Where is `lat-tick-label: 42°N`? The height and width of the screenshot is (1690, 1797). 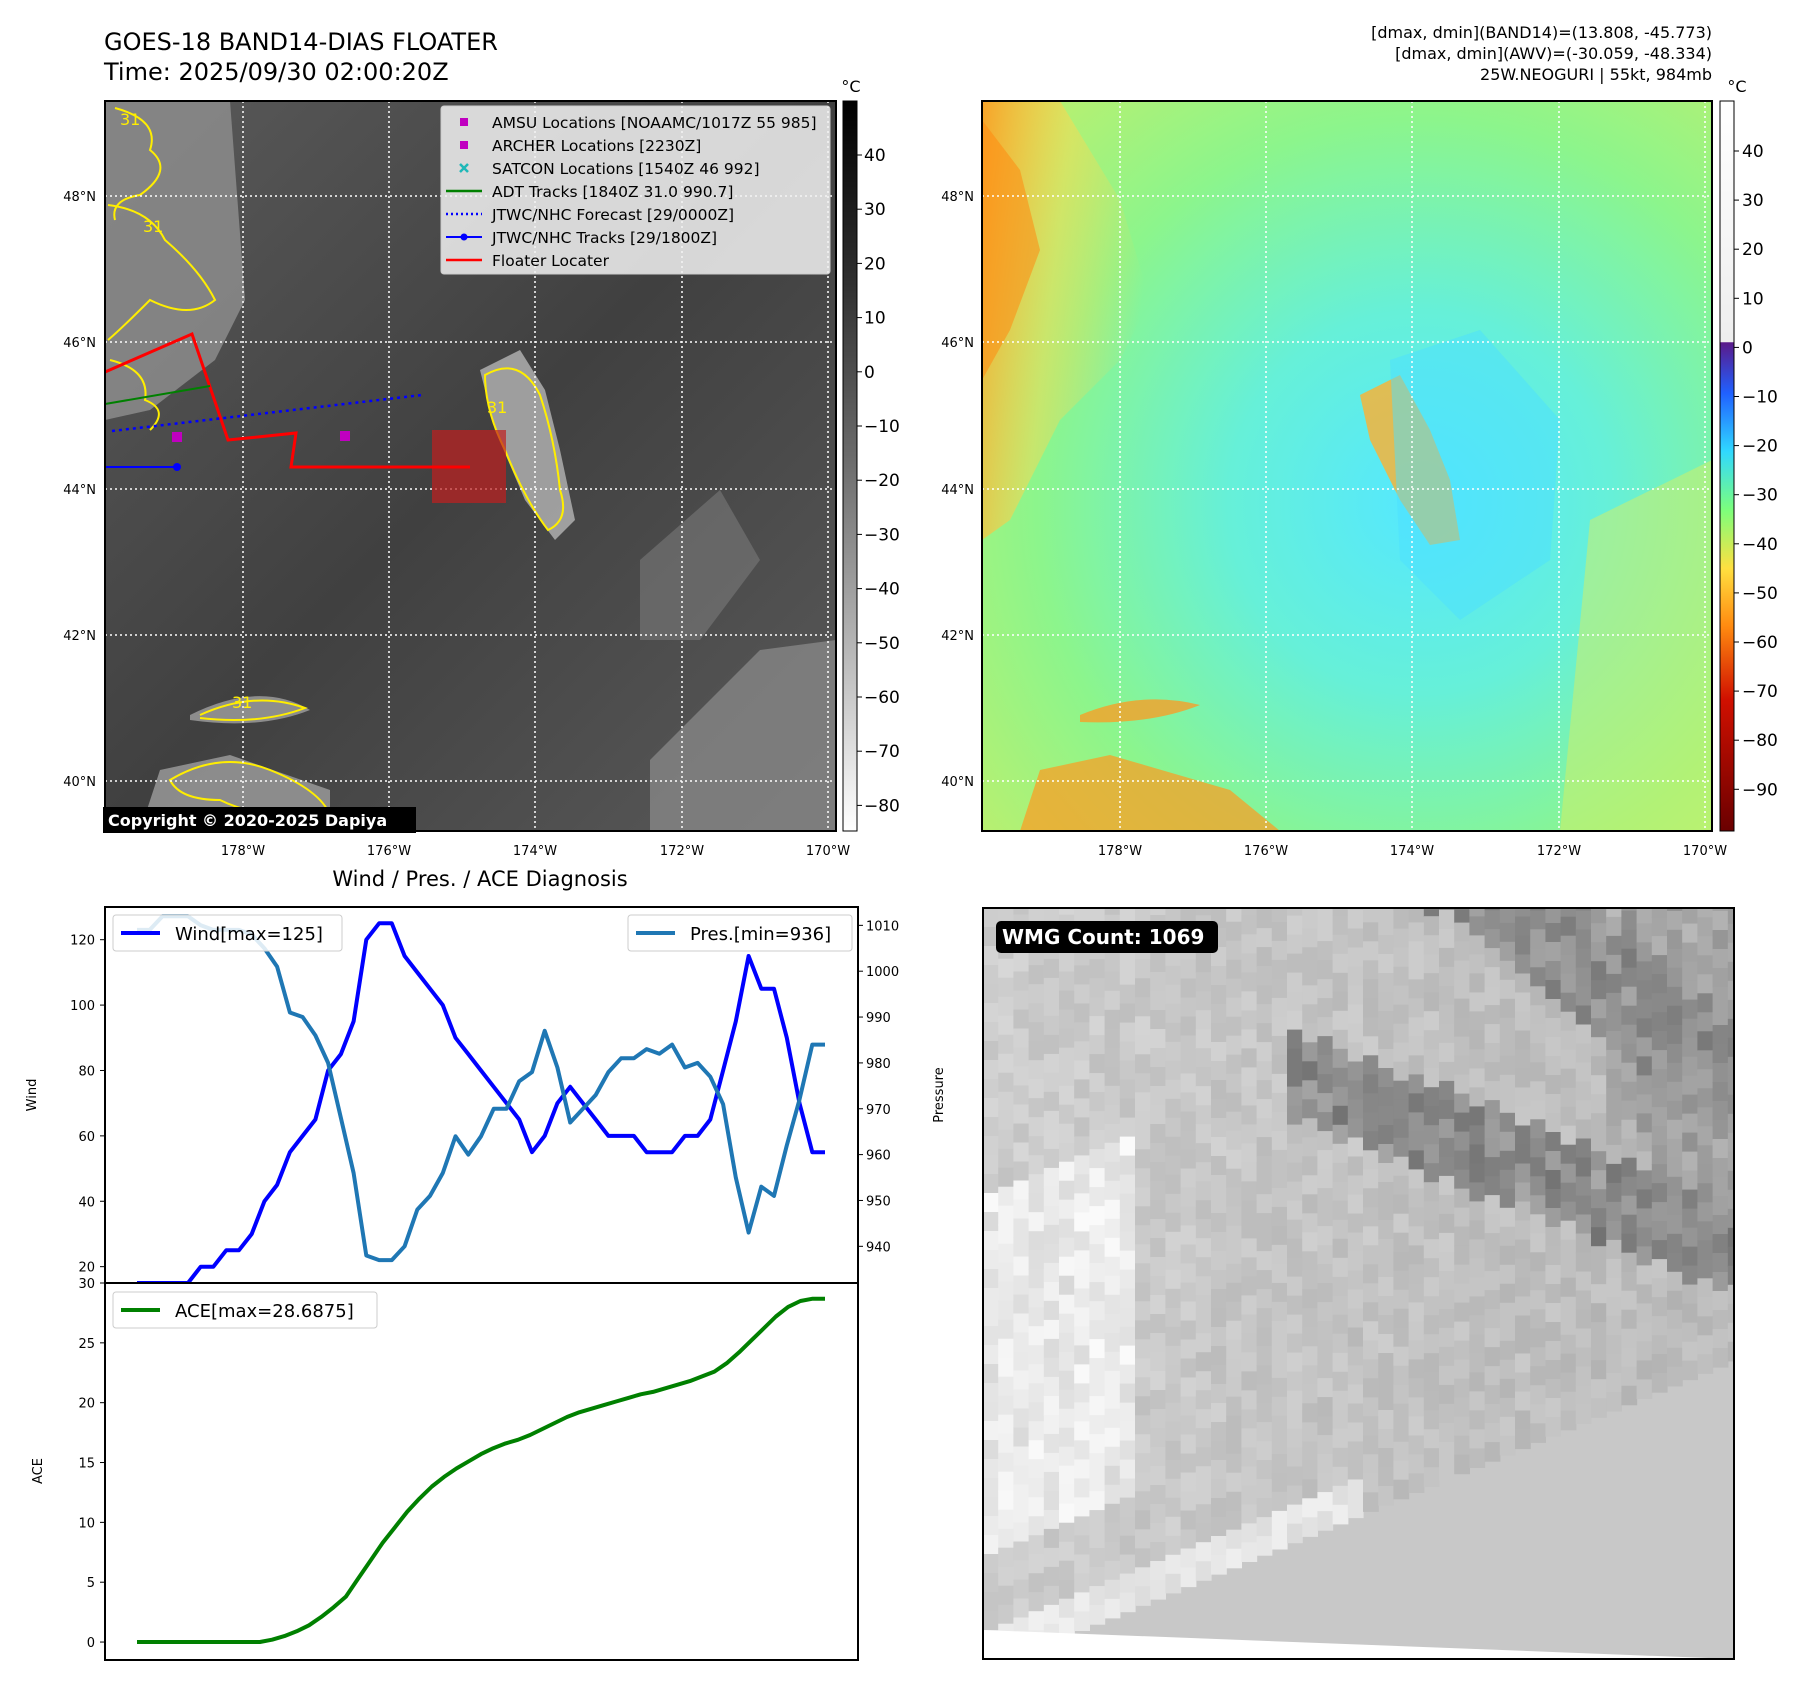 lat-tick-label: 42°N is located at coordinates (957, 636).